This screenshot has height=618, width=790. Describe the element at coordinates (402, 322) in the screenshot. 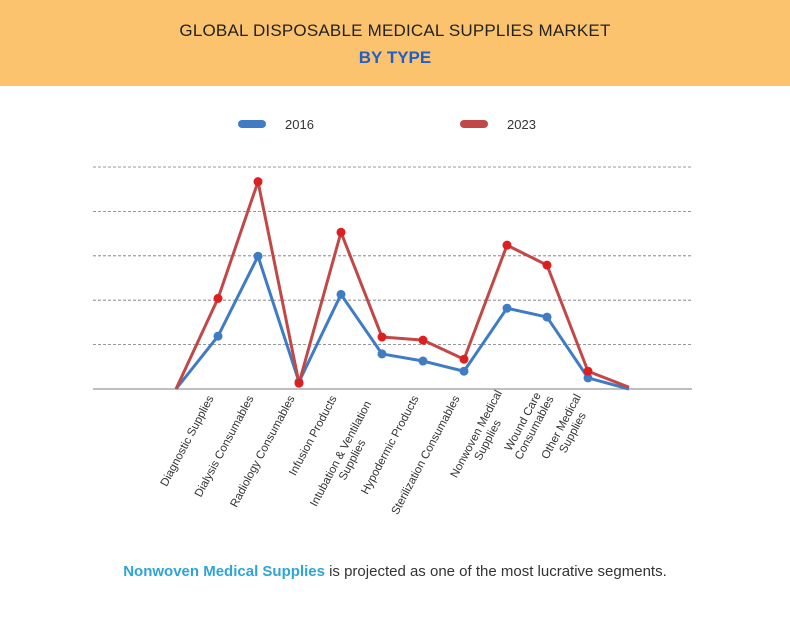

I see `series-line-2016` at that location.